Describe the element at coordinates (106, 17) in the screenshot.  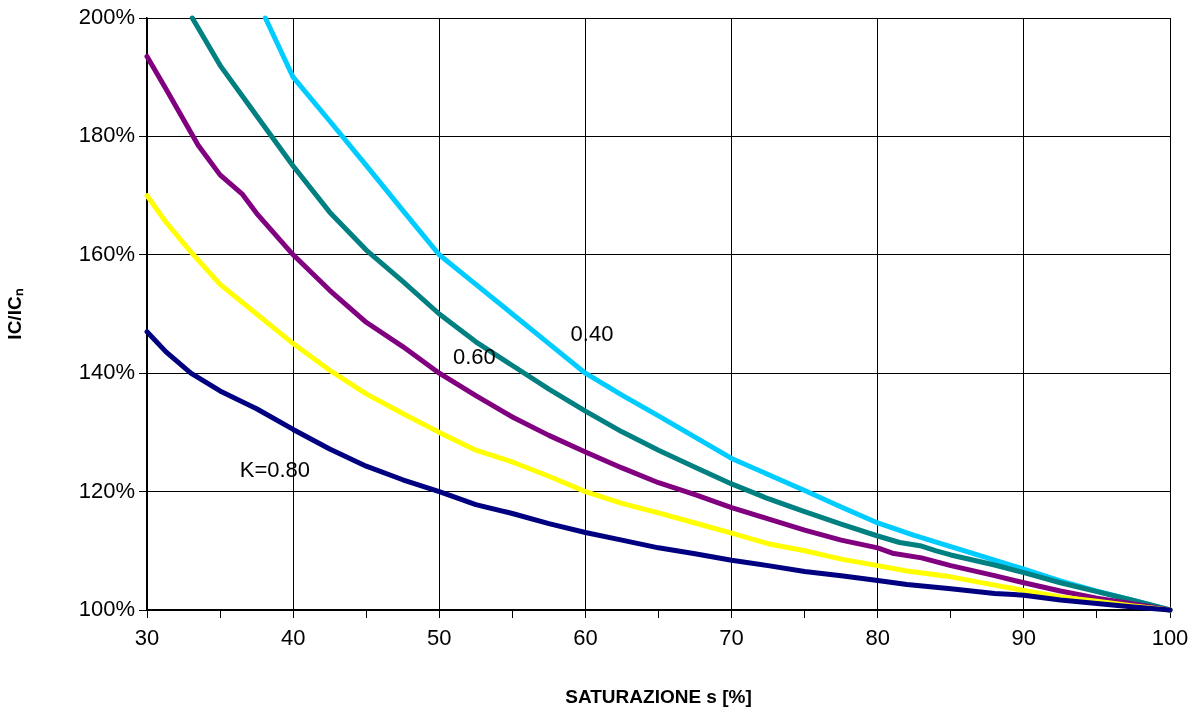
I see `y-tick-label: 200%` at that location.